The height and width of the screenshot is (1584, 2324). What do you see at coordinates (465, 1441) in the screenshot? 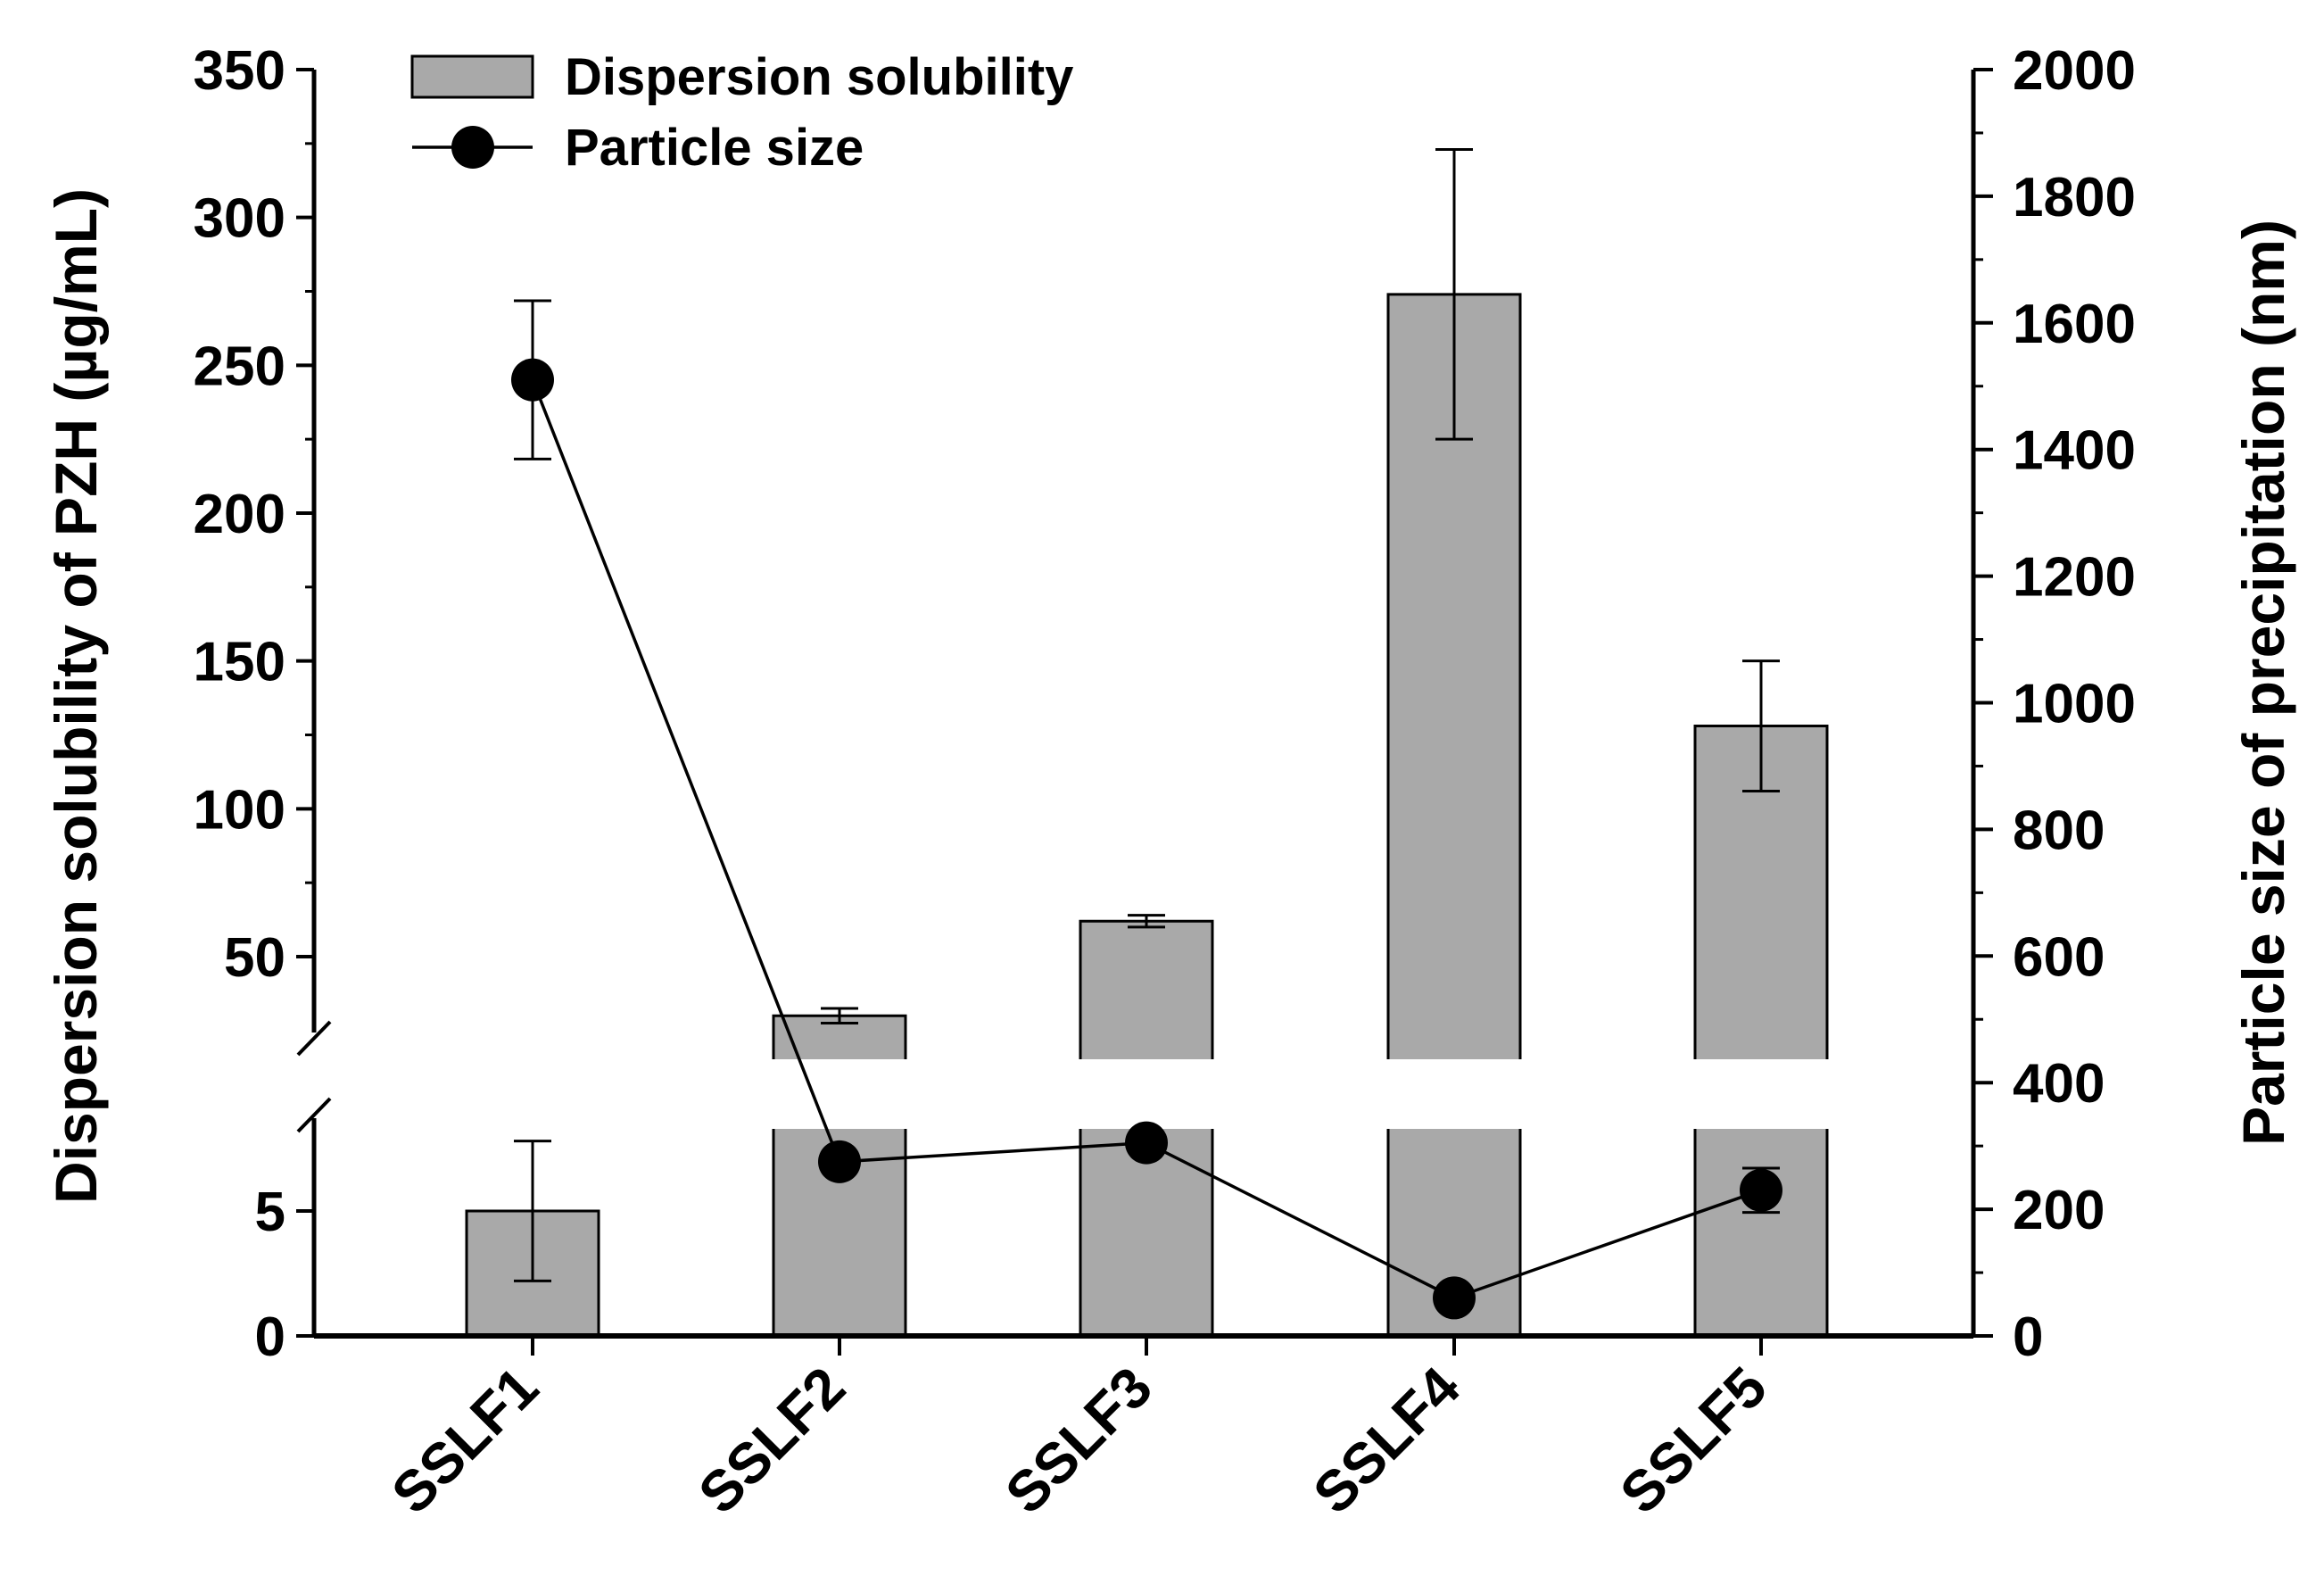
I see `x-tick-label-sslf1: SSLF1` at bounding box center [465, 1441].